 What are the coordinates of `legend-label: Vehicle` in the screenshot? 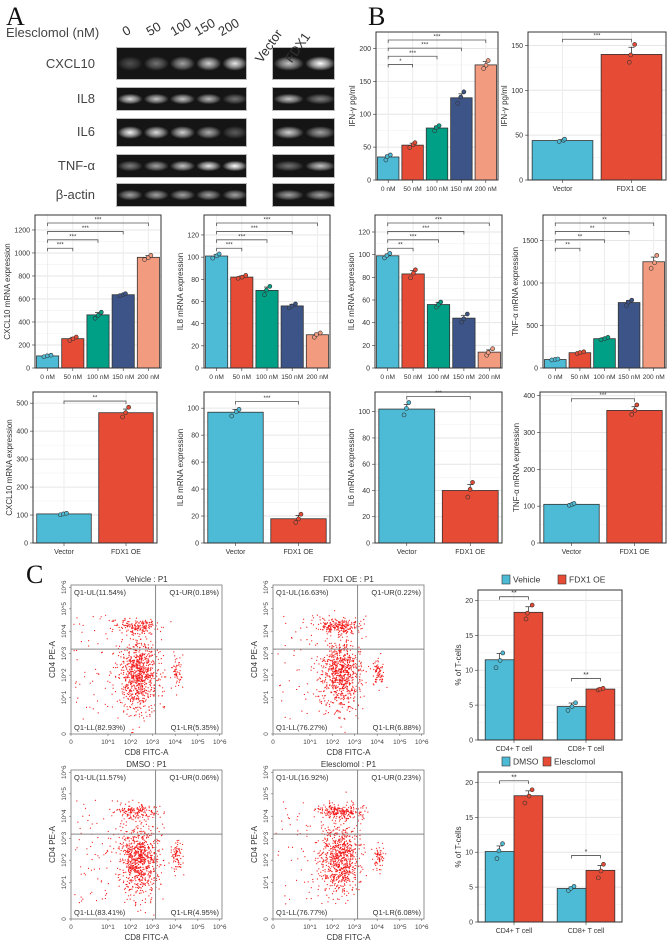 It's located at (527, 580).